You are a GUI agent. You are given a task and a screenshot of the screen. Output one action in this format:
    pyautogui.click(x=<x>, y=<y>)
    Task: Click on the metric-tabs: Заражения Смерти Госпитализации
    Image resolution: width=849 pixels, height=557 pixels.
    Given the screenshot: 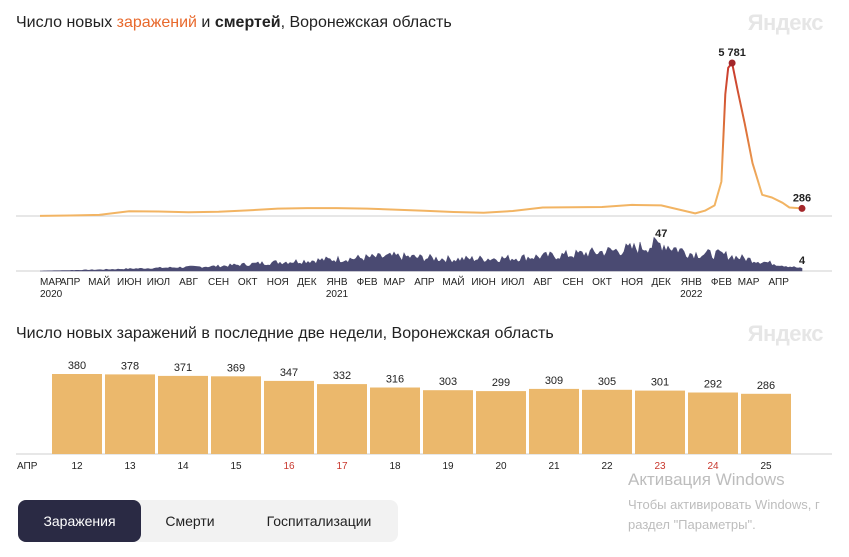 What is the action you would take?
    pyautogui.click(x=208, y=521)
    